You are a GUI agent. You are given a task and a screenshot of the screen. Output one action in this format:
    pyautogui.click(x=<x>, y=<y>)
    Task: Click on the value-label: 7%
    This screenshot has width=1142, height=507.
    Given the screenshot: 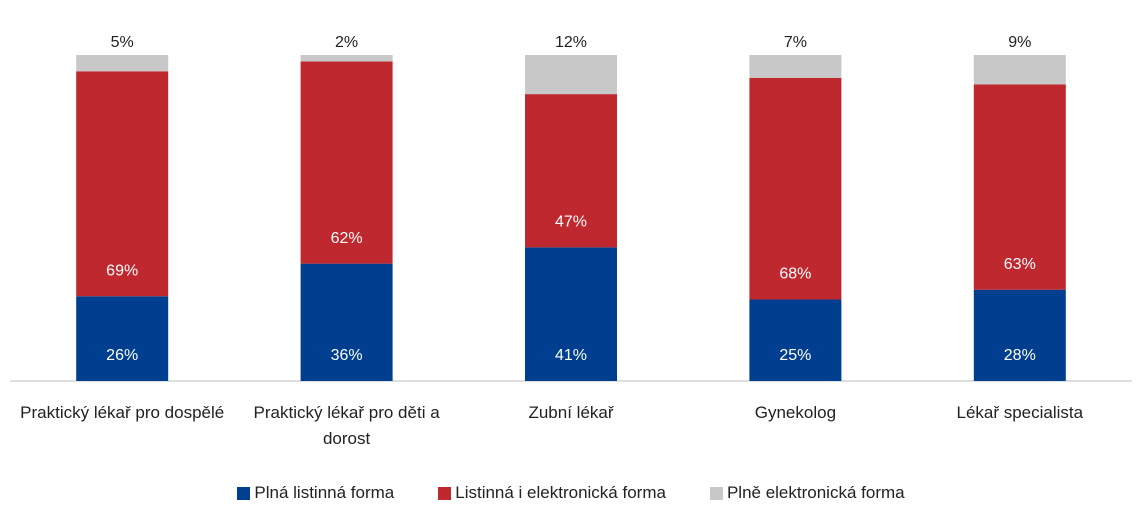 What is the action you would take?
    pyautogui.click(x=795, y=42)
    